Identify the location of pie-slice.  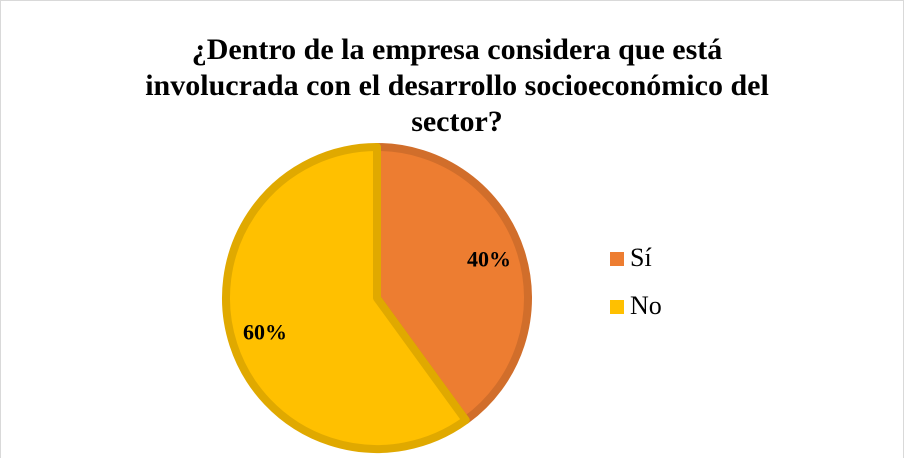
(452, 284).